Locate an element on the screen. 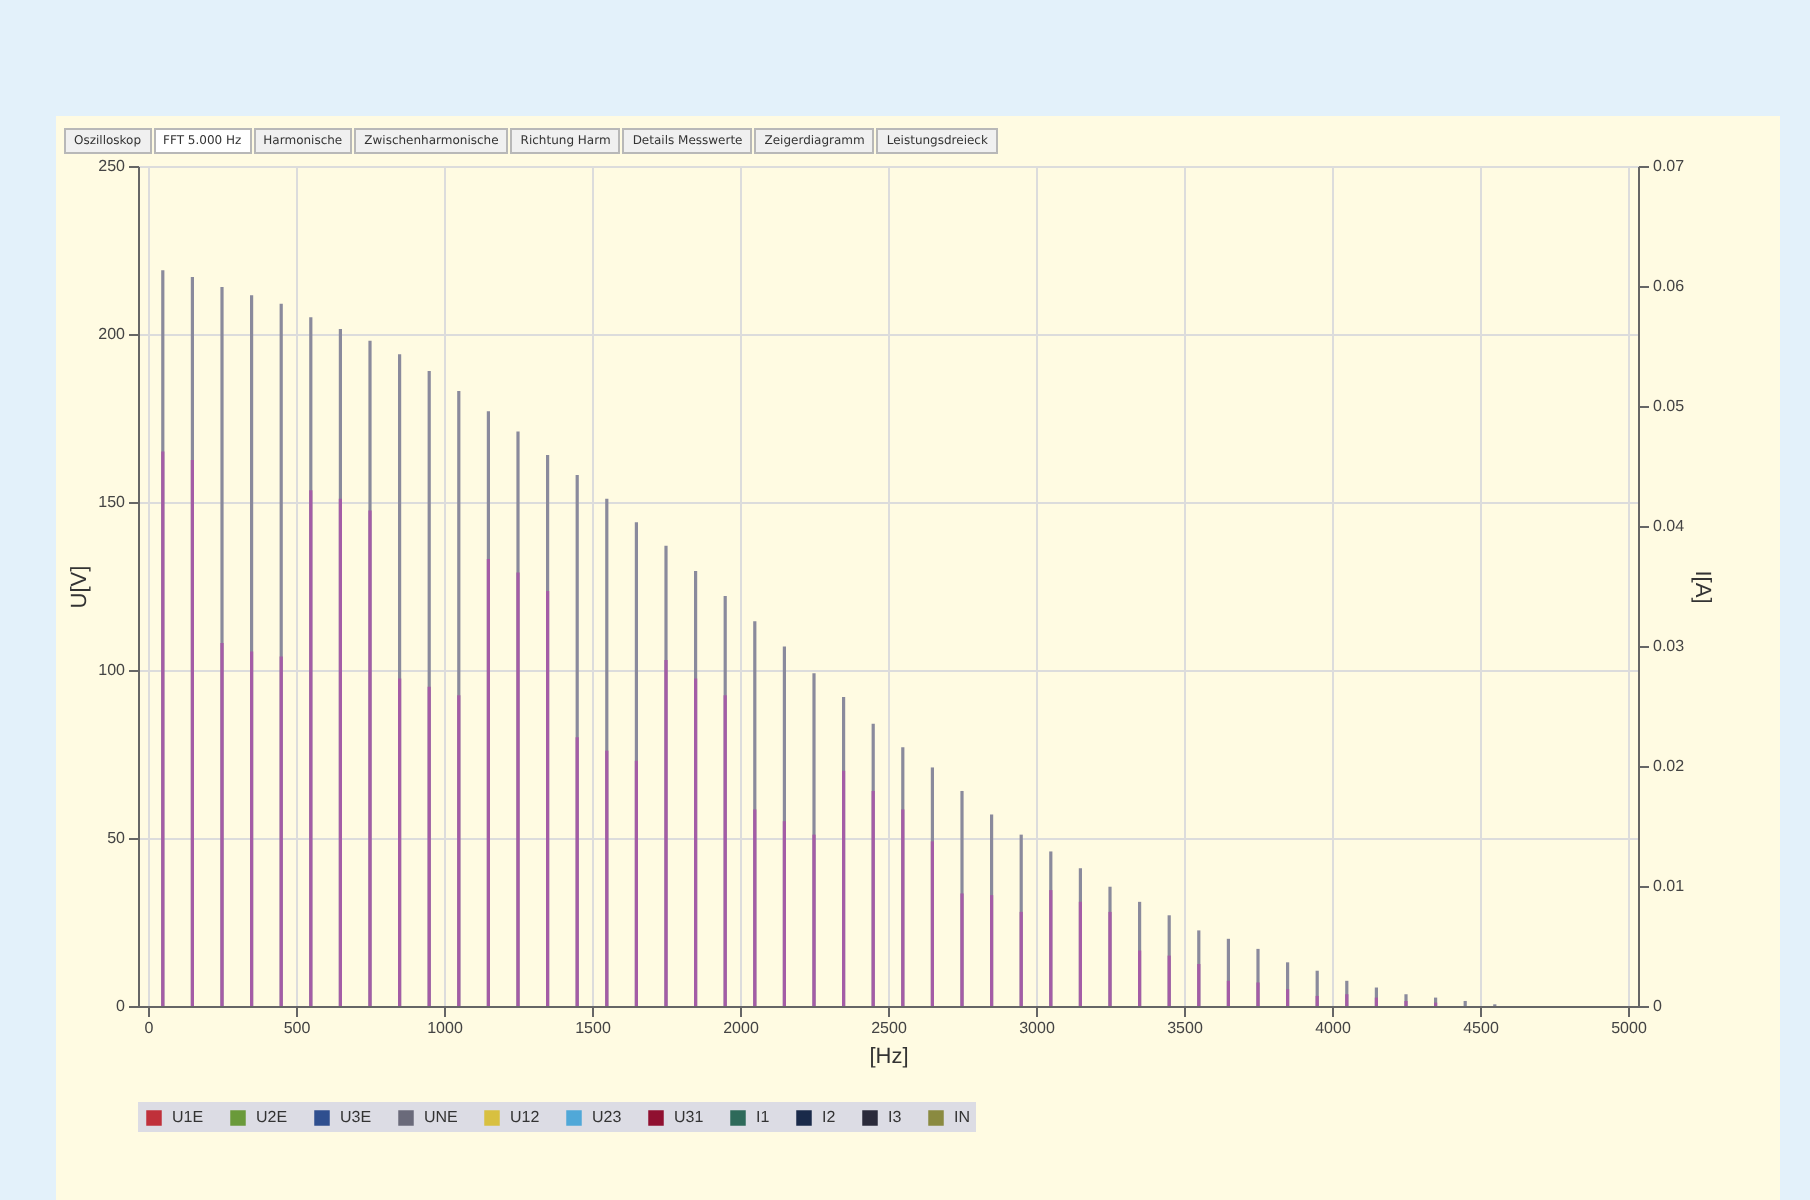  y2-tick-label: 0.01 is located at coordinates (1669, 886).